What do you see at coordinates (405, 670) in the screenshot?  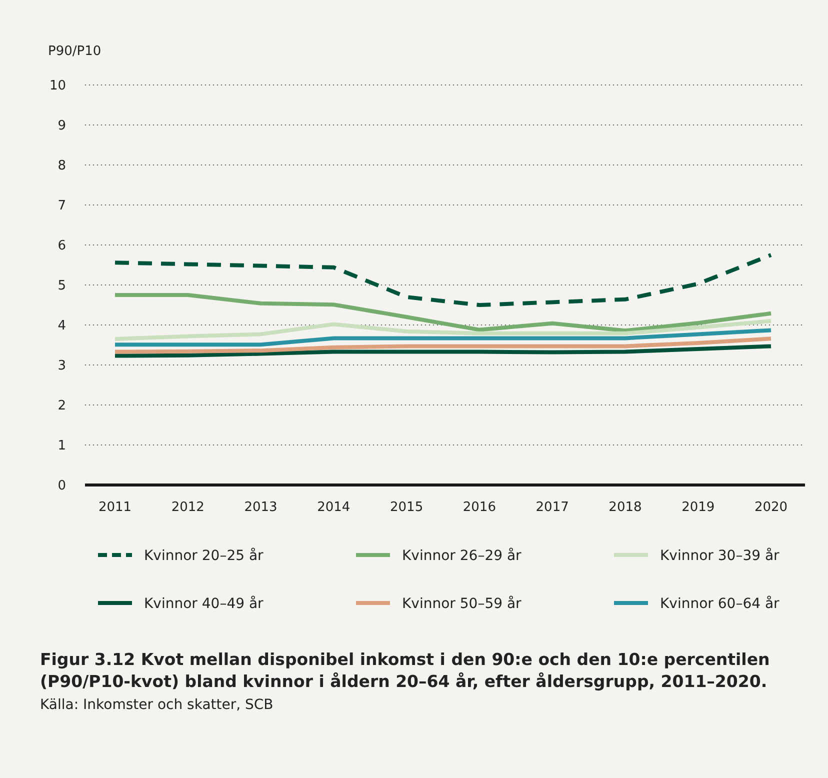 I see `text: Figur 3.12 Kvot mellan disponibel inkomst i den 90:e och den 10:e percentilen (P90/P10-kvot) bland kvinnor i åldern 20–64 år, efter åldersgrupp, 2011–2020.` at bounding box center [405, 670].